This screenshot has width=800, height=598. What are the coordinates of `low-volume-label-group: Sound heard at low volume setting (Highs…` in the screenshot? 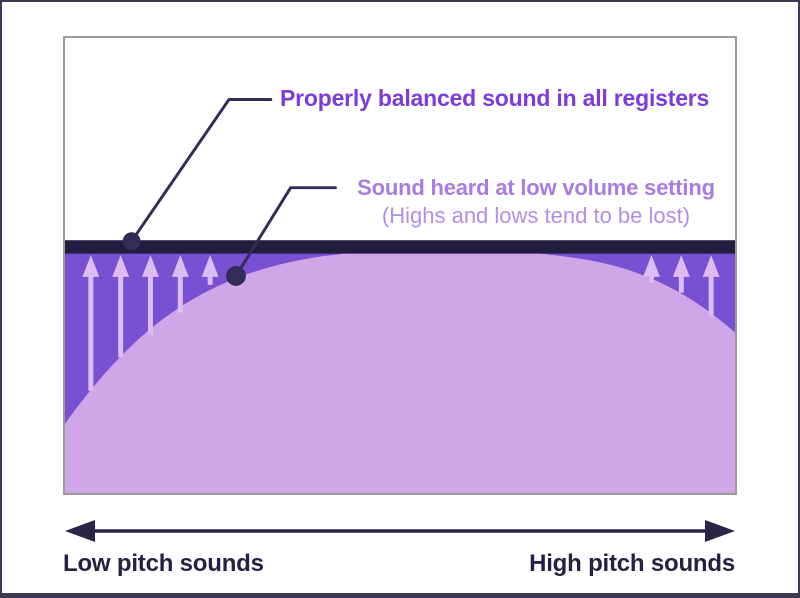 It's located at (536, 202).